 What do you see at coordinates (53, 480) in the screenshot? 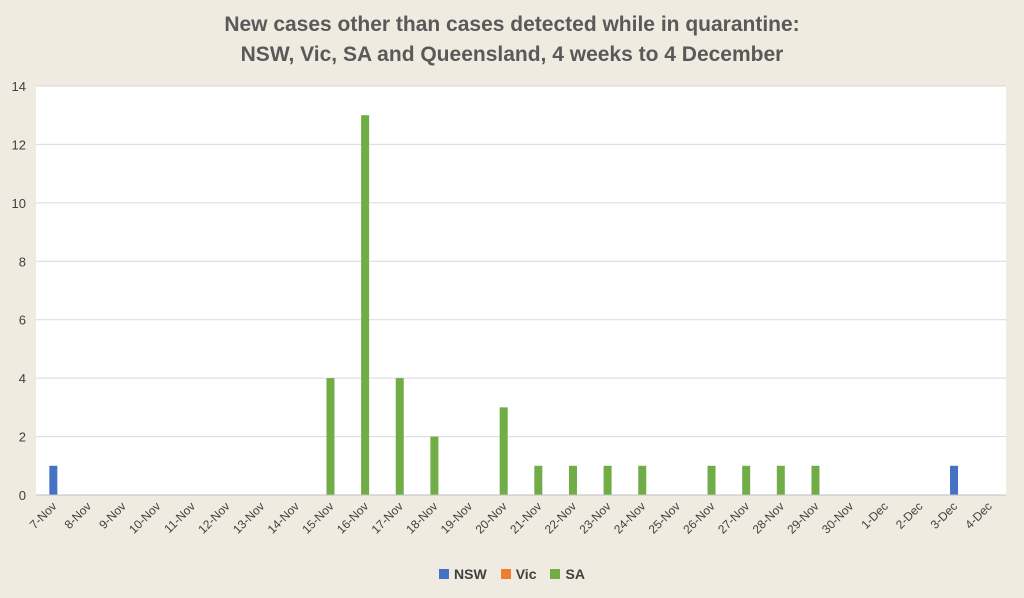
I see `bar-nsw-7-nov` at bounding box center [53, 480].